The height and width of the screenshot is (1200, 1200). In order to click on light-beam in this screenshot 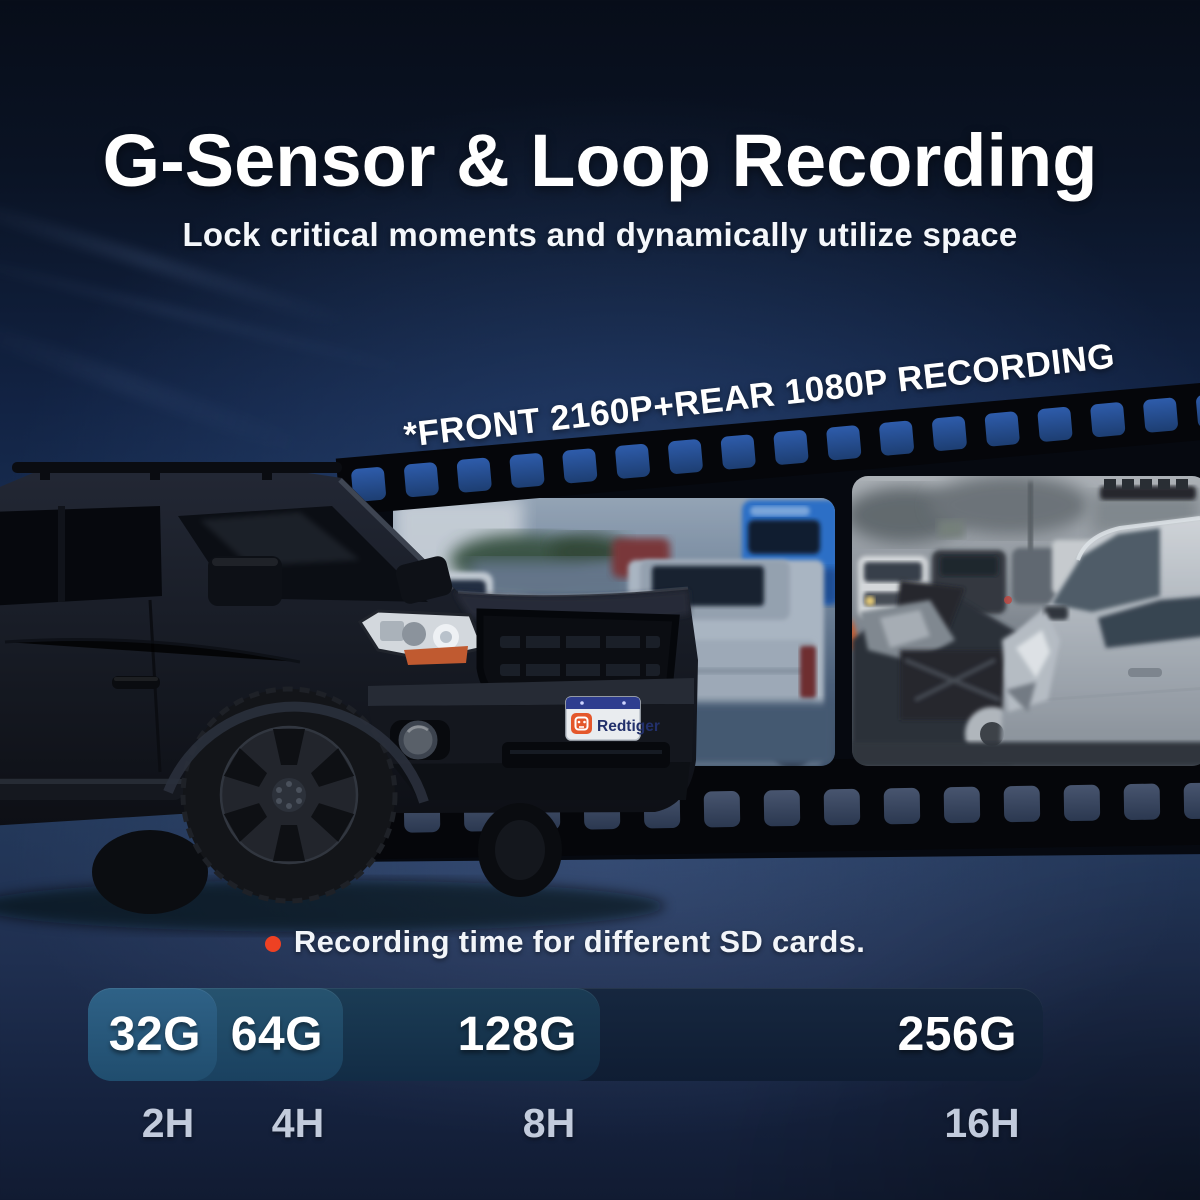, I will do `click(176, 260)`.